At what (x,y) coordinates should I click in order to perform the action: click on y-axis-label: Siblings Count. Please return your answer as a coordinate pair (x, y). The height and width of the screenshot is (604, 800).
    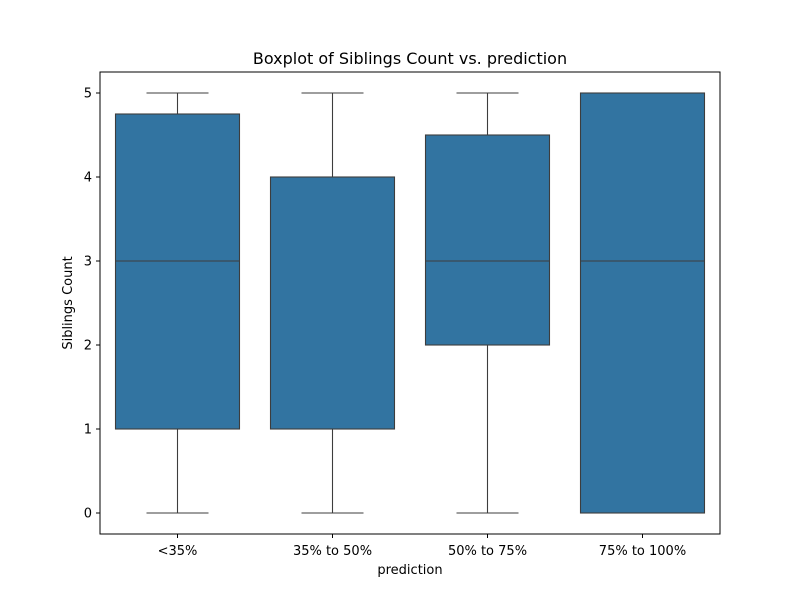
    Looking at the image, I should click on (68, 302).